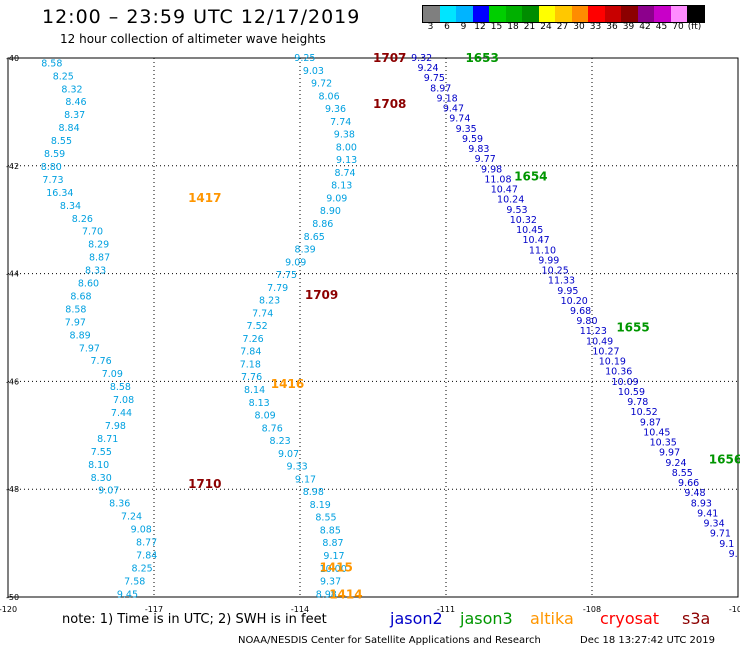 This screenshot has width=740, height=650. What do you see at coordinates (250, 352) in the screenshot?
I see `track-b-swh-value: 7.84` at bounding box center [250, 352].